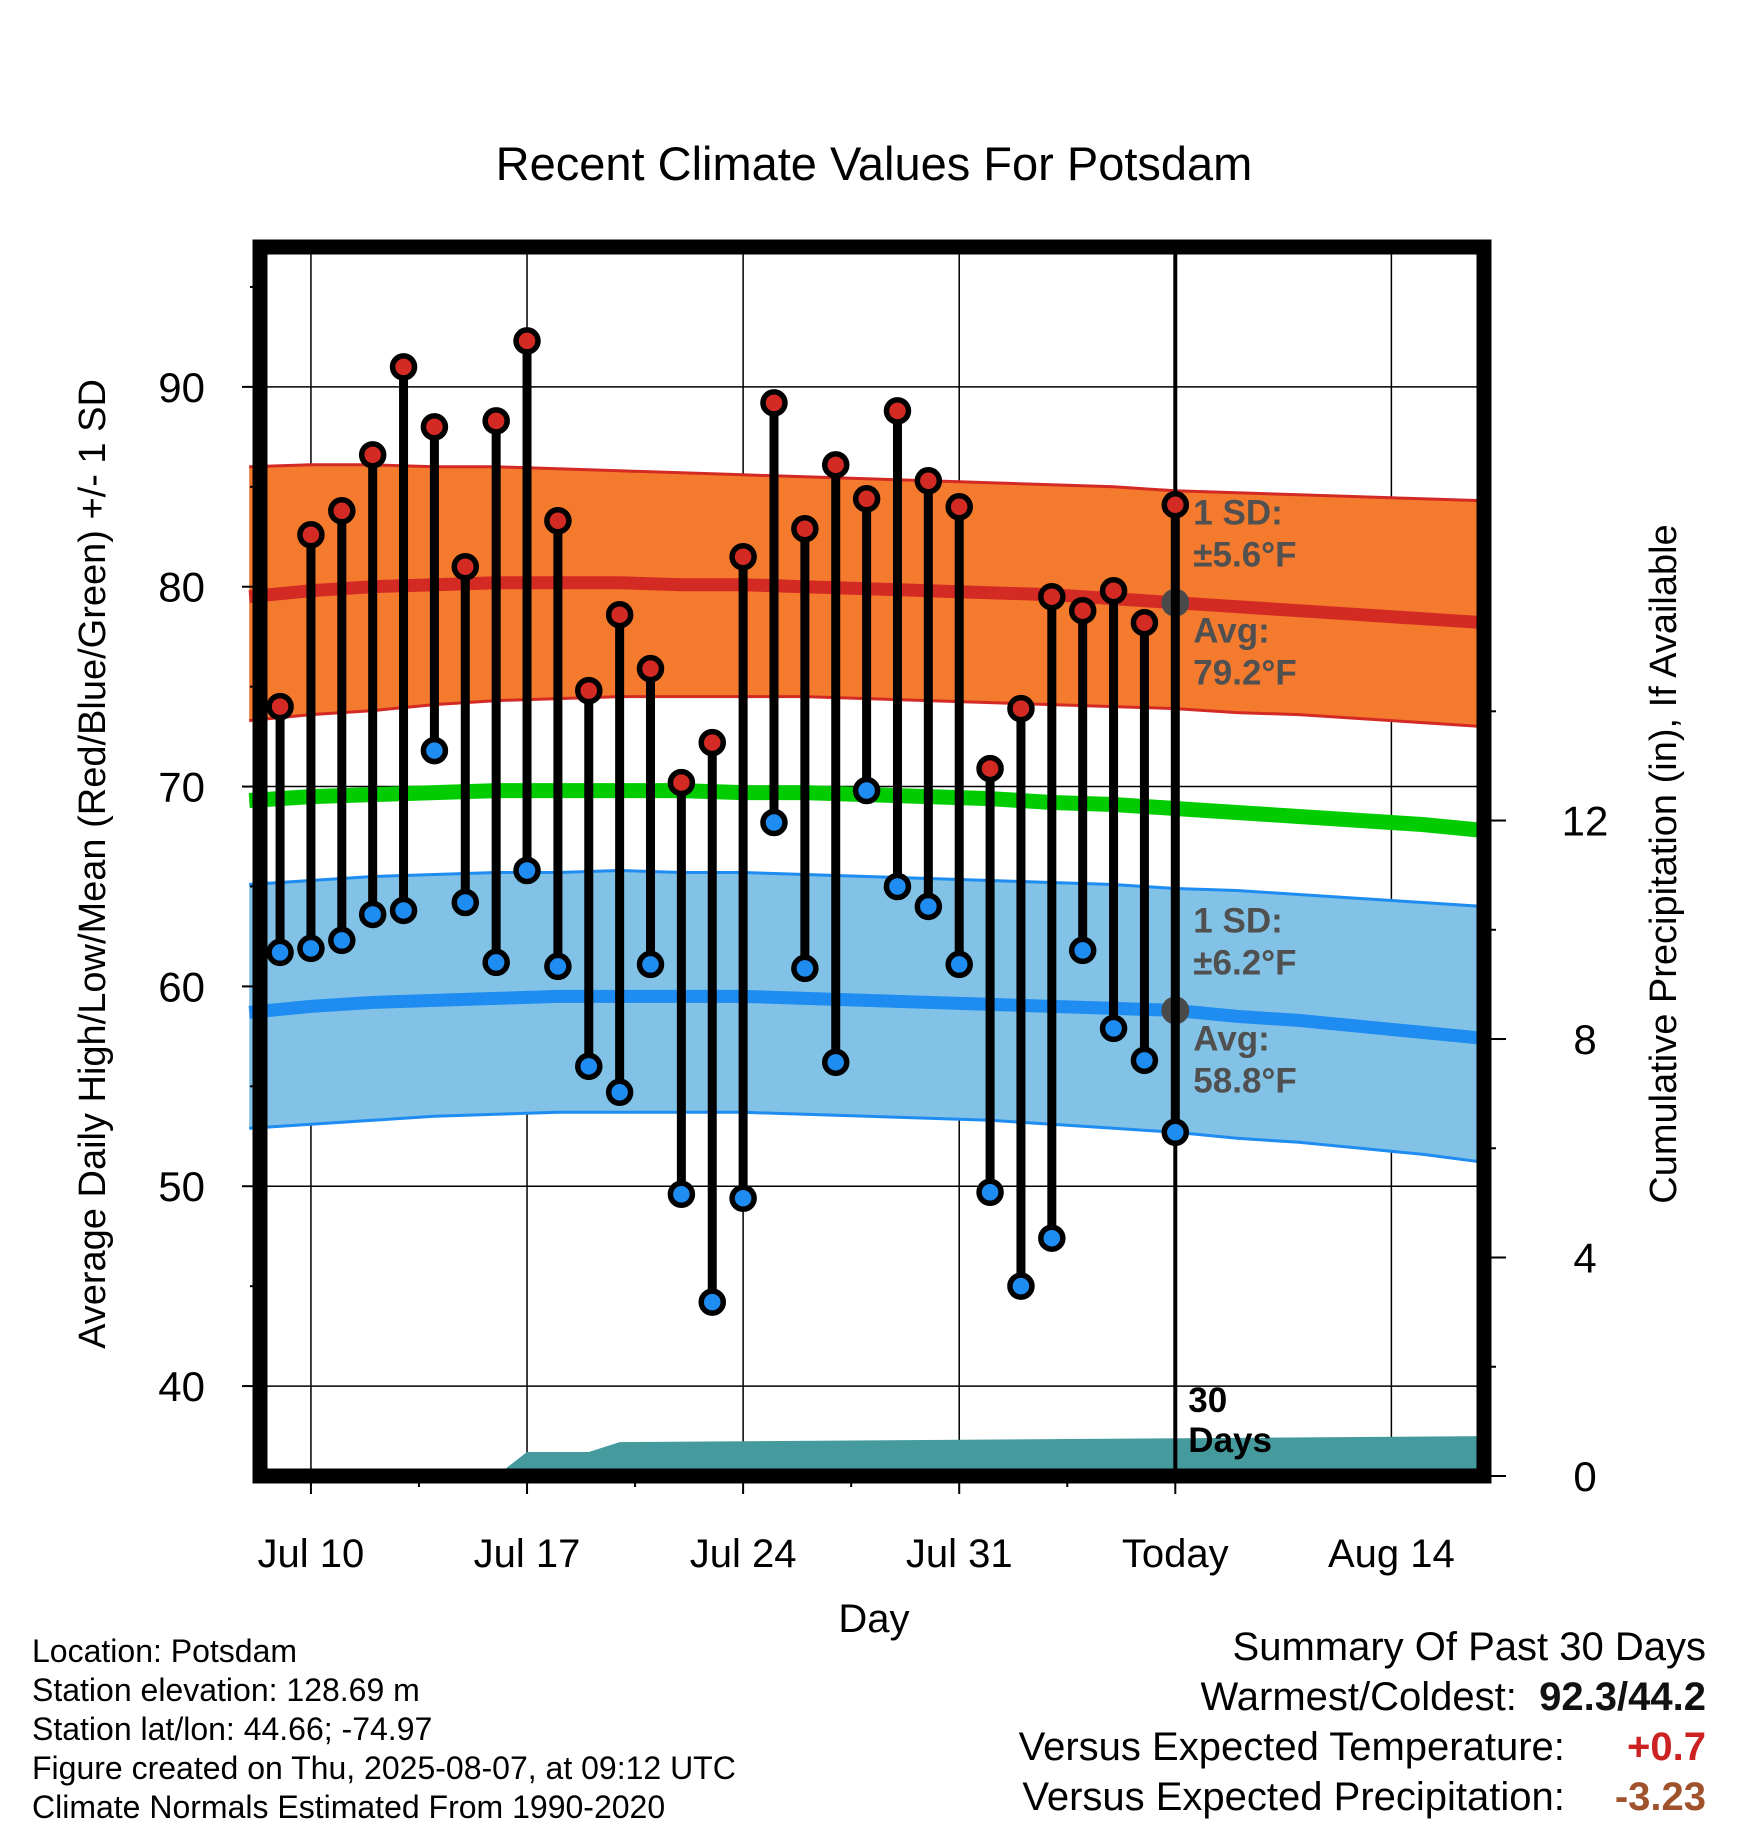 The width and height of the screenshot is (1748, 1828). I want to click on warm-cold-value: 92.3/44.2, so click(1622, 1697).